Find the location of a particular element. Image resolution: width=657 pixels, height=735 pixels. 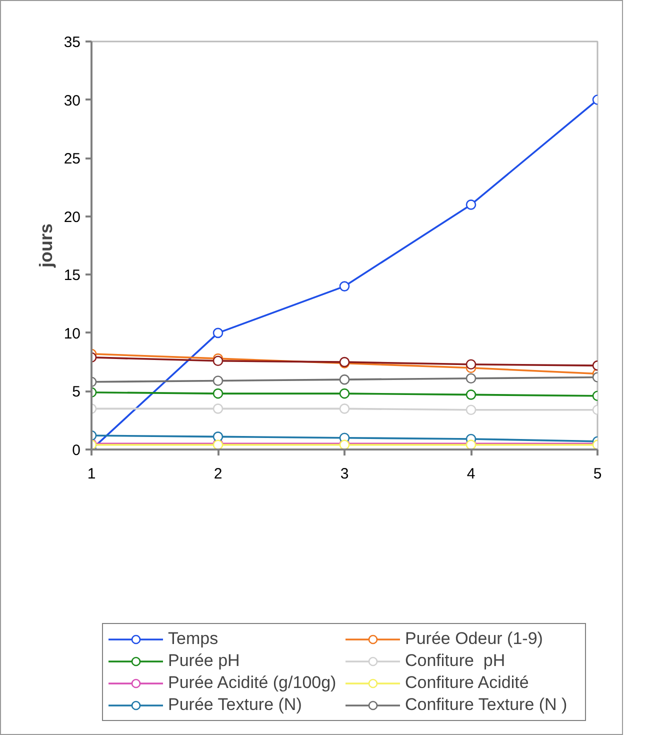

legend-label: Confiture Texture (N ) is located at coordinates (486, 704).